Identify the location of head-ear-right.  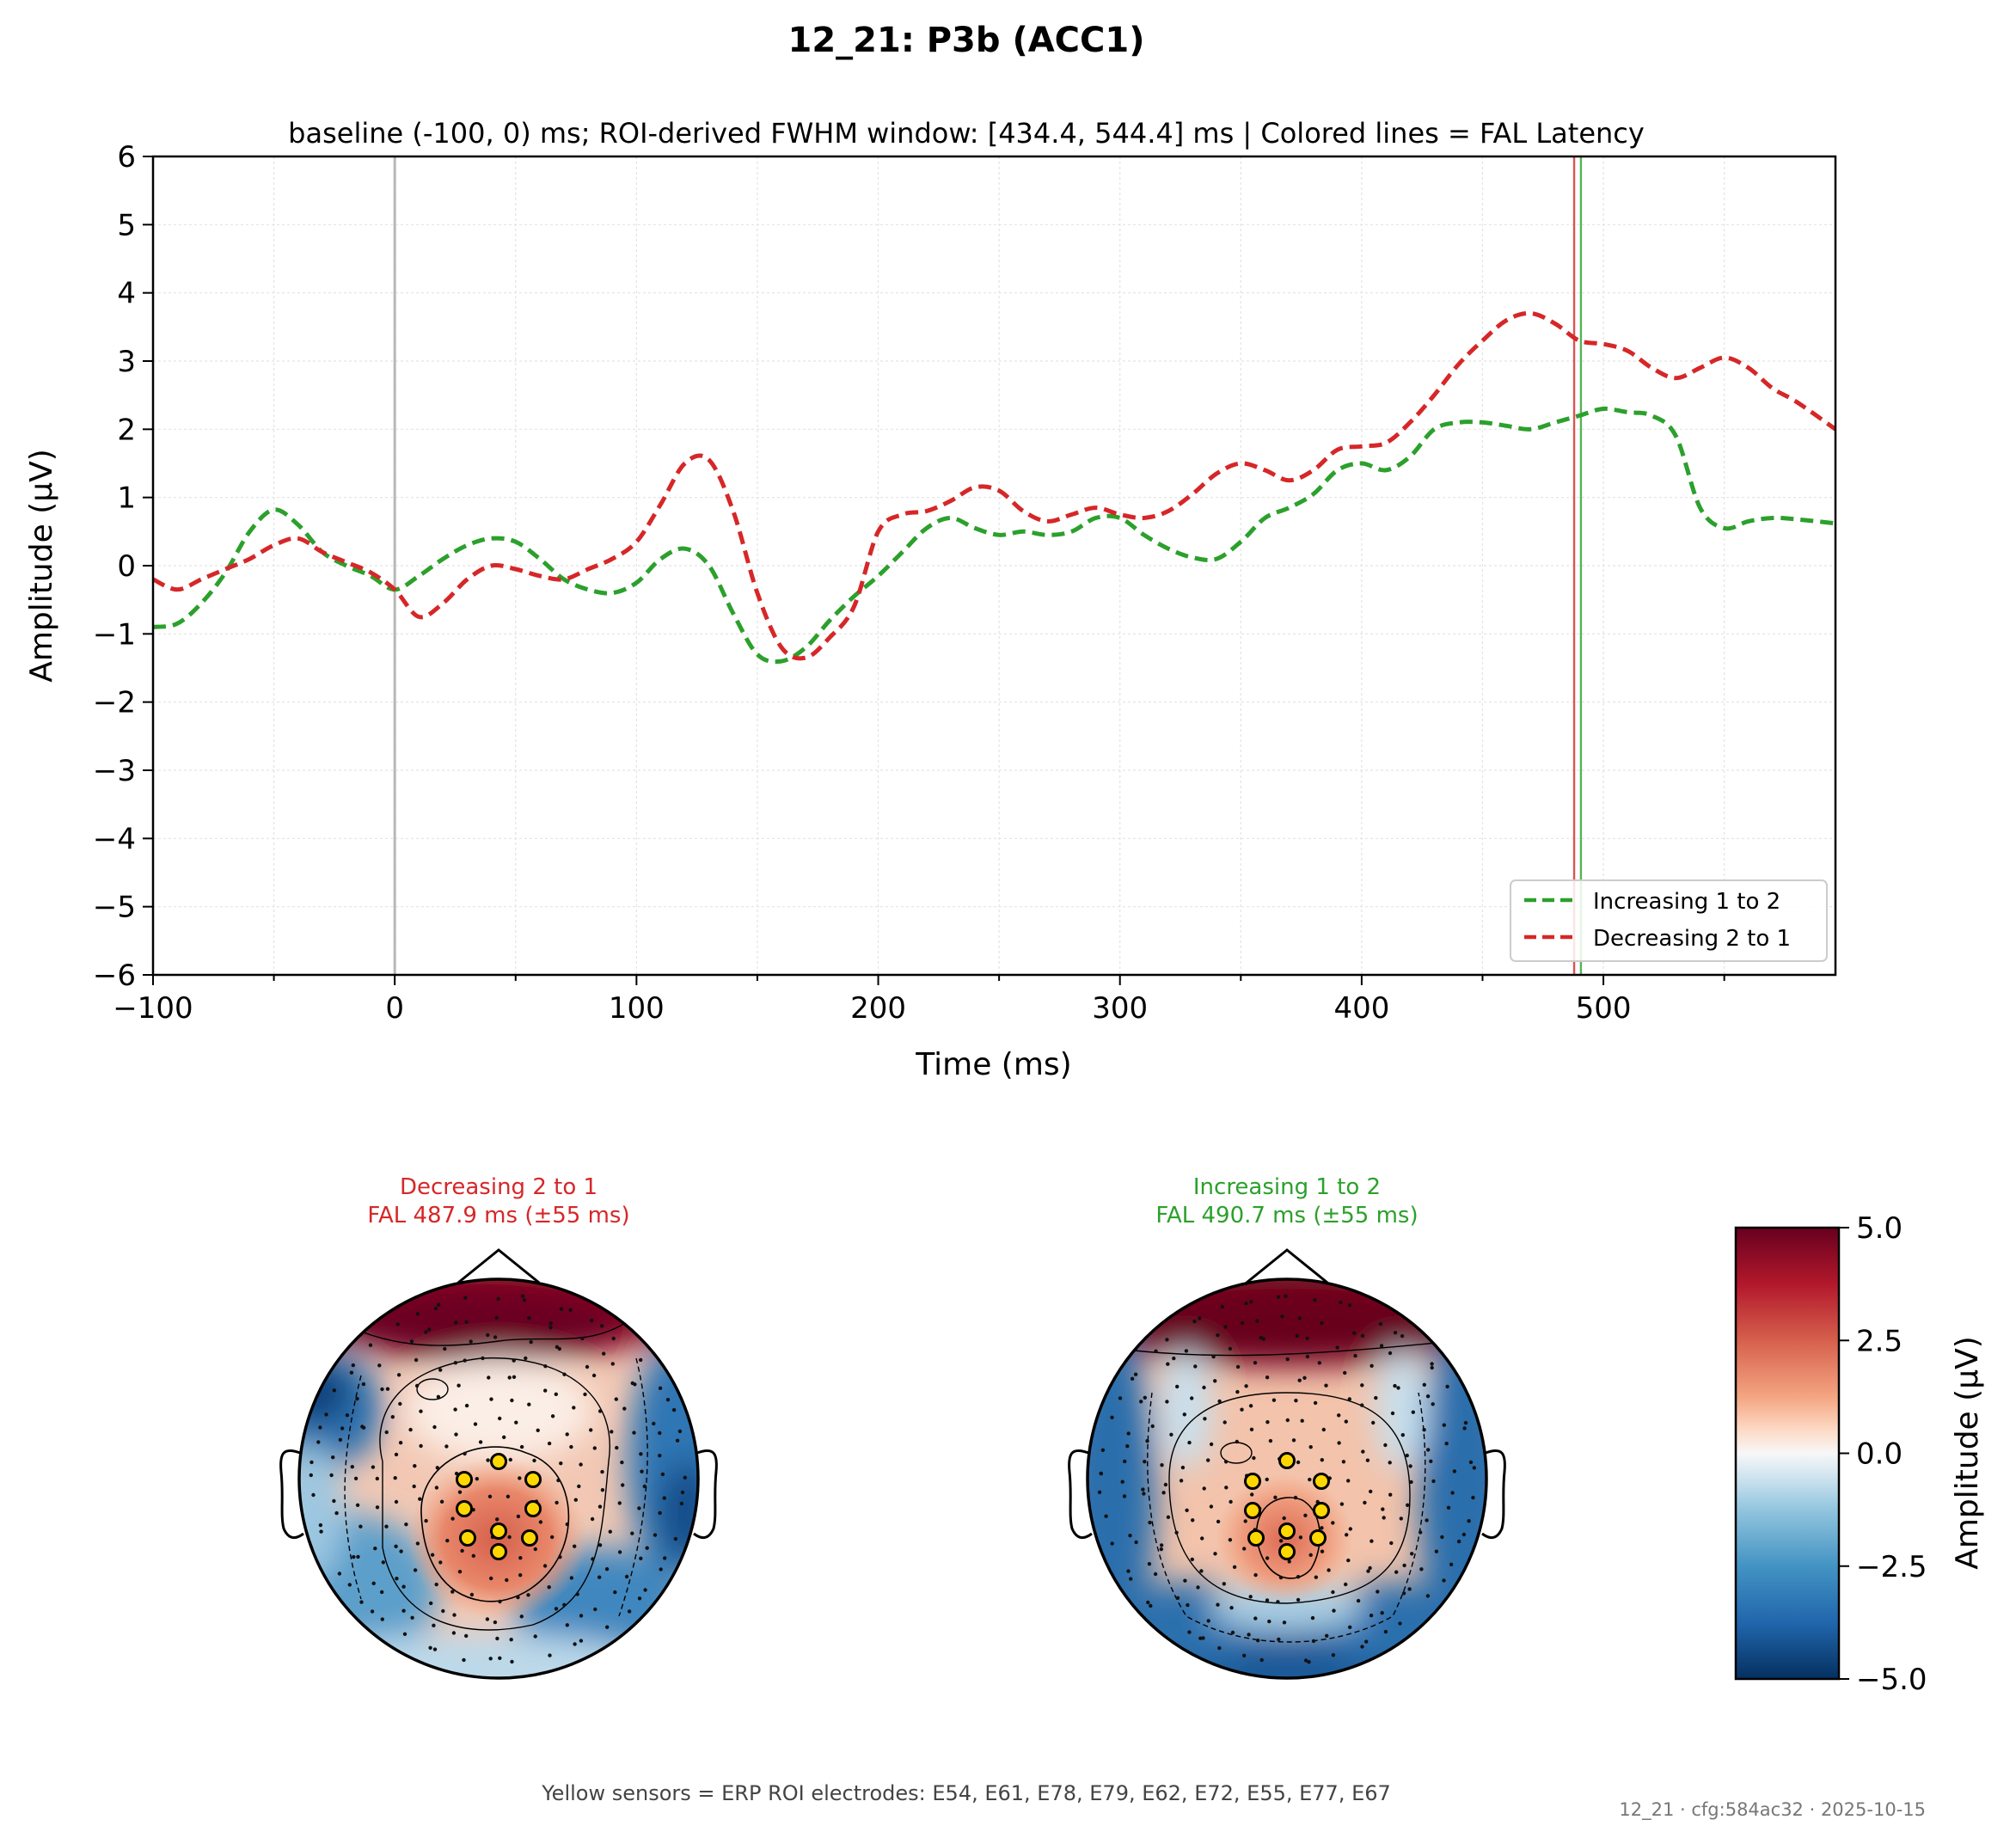
(705, 1494).